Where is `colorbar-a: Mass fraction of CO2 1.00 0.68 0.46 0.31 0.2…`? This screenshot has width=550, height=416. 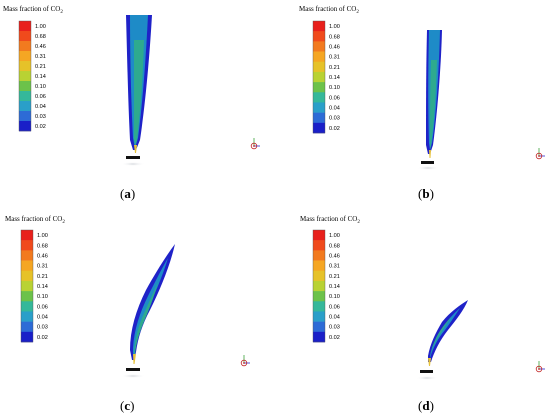 colorbar-a: Mass fraction of CO2 1.00 0.68 0.46 0.31 0.2… is located at coordinates (33, 68).